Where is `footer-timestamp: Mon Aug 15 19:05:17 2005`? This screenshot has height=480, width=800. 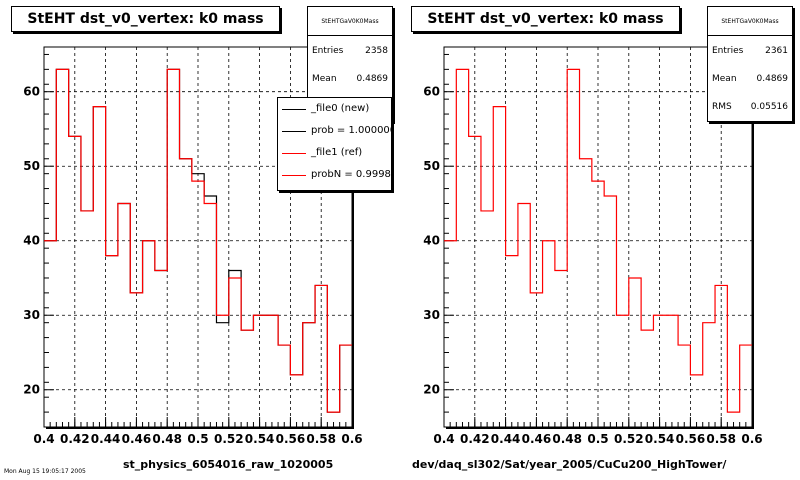
footer-timestamp: Mon Aug 15 19:05:17 2005 is located at coordinates (45, 471).